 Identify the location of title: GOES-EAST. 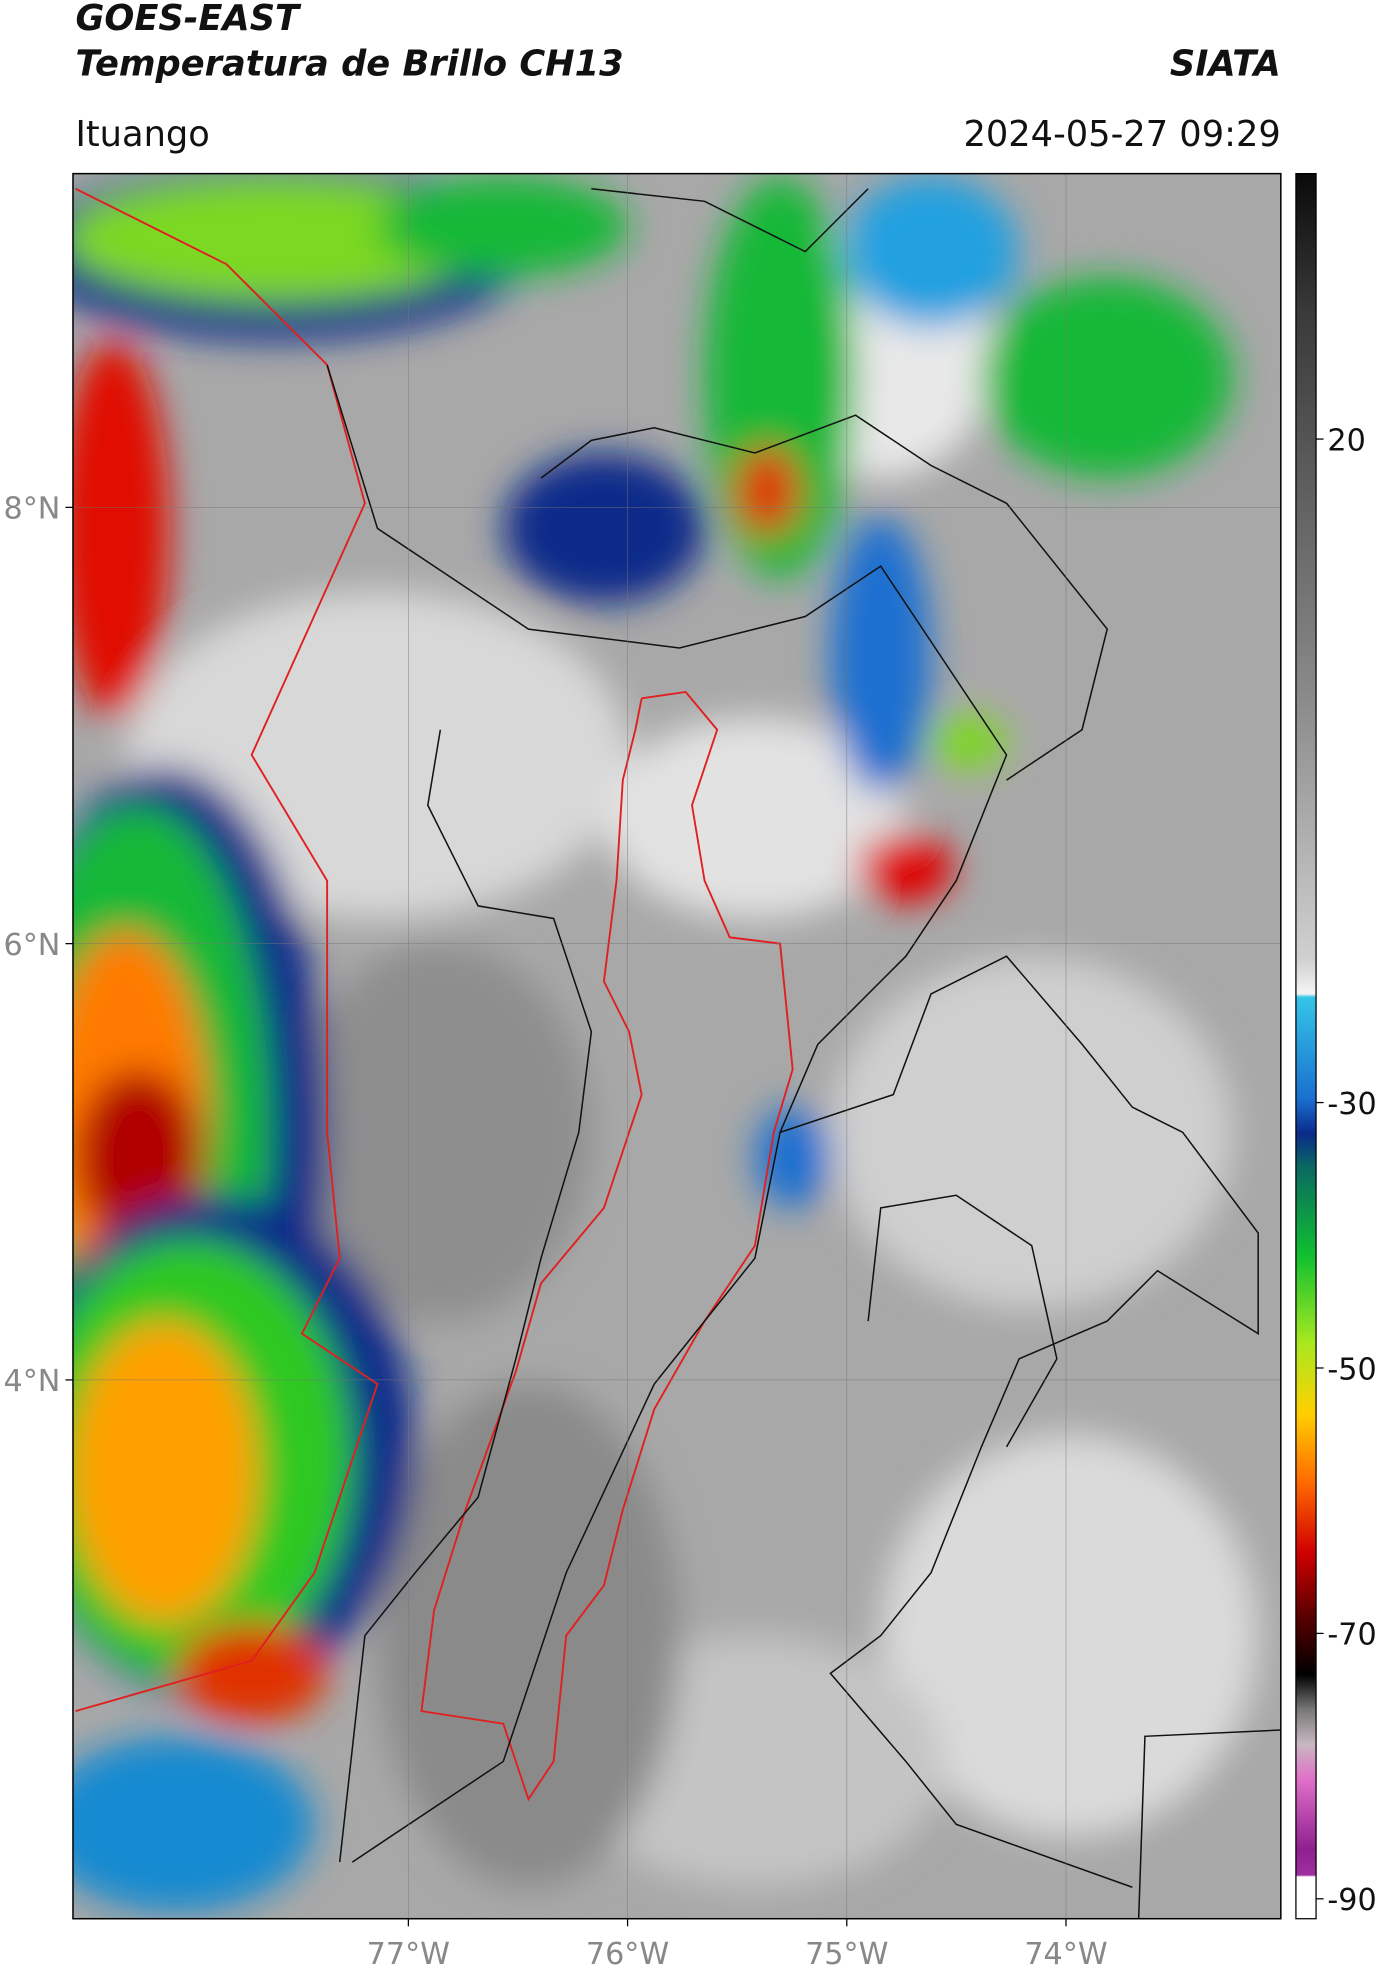
(188, 19).